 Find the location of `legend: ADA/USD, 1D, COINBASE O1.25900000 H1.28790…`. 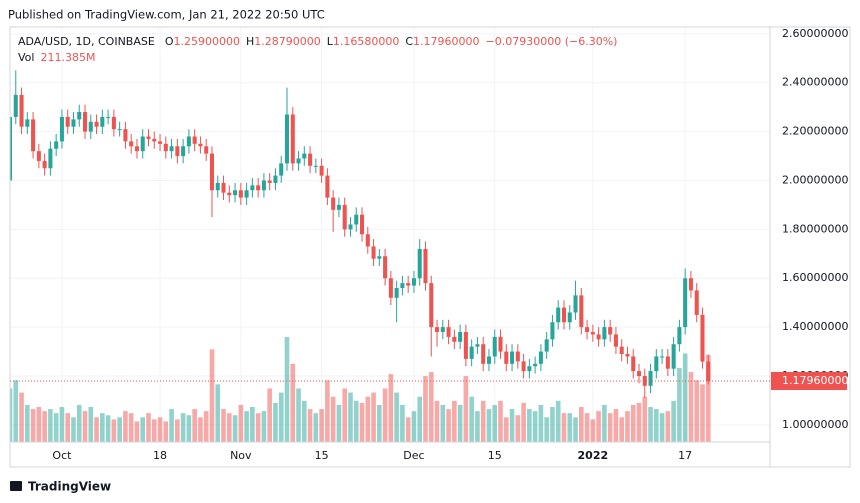

legend: ADA/USD, 1D, COINBASE O1.25900000 H1.28790… is located at coordinates (317, 49).